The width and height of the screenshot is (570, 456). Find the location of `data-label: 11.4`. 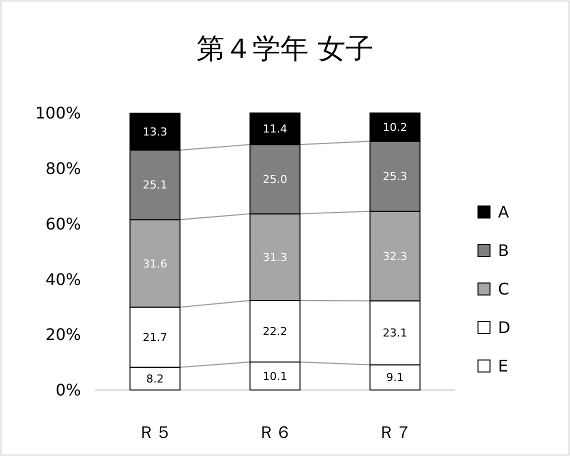

data-label: 11.4 is located at coordinates (275, 129).